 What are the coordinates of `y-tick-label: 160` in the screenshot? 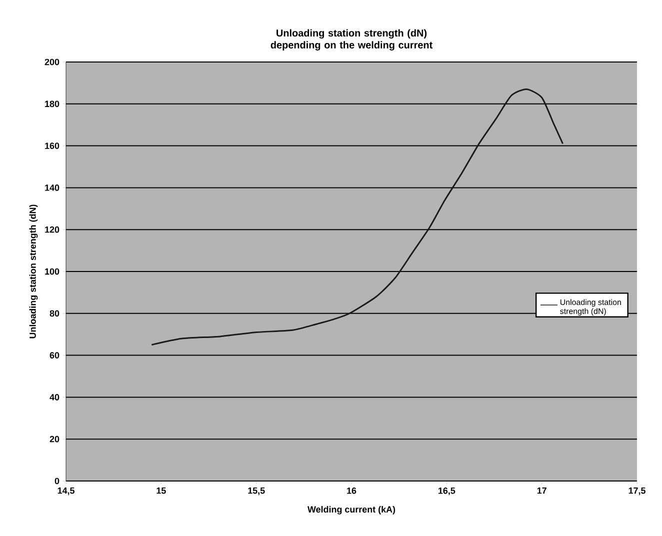 It's located at (52, 145).